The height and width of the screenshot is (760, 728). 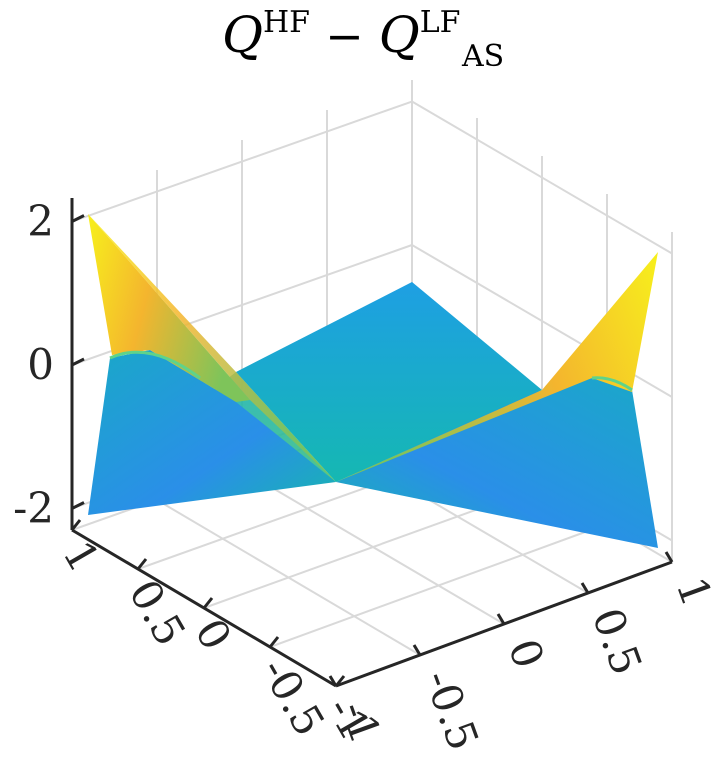 I want to click on x-tick-label: 0, so click(x=526, y=654).